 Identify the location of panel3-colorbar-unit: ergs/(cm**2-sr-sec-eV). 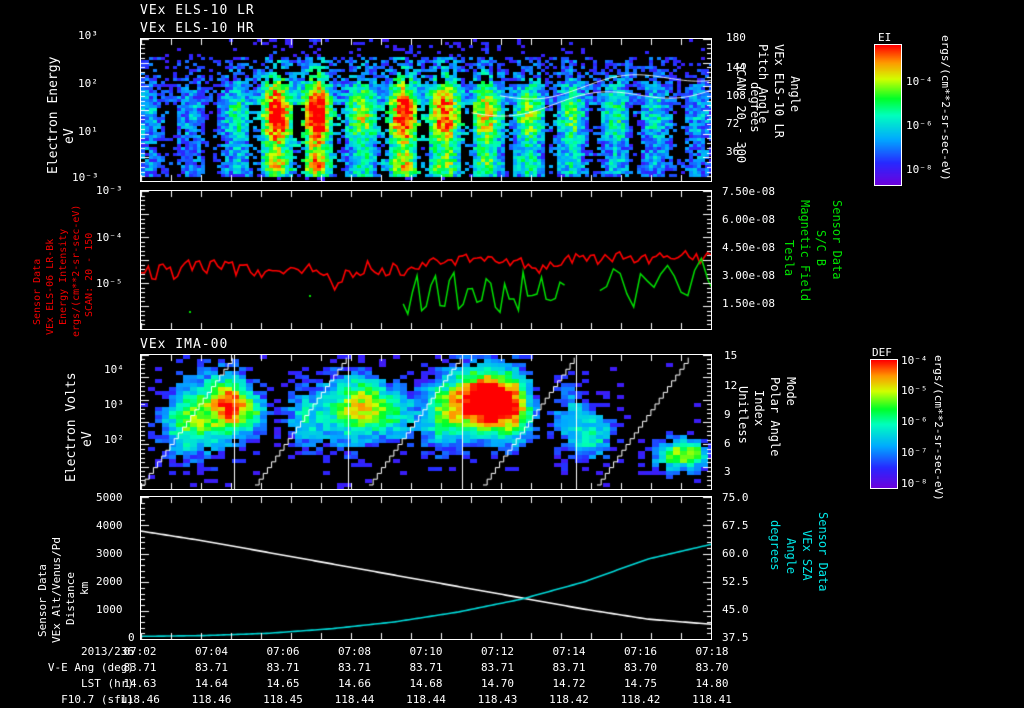
(938, 428).